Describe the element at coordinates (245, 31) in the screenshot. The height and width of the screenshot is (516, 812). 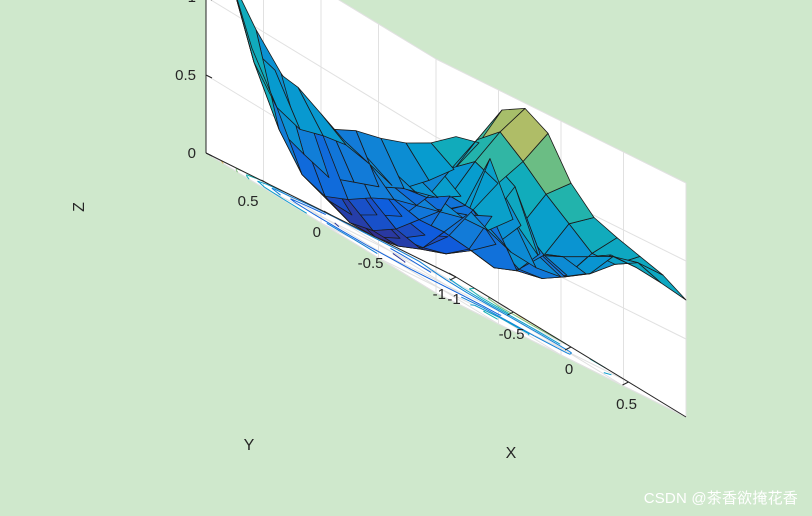
I see `surface-patch` at that location.